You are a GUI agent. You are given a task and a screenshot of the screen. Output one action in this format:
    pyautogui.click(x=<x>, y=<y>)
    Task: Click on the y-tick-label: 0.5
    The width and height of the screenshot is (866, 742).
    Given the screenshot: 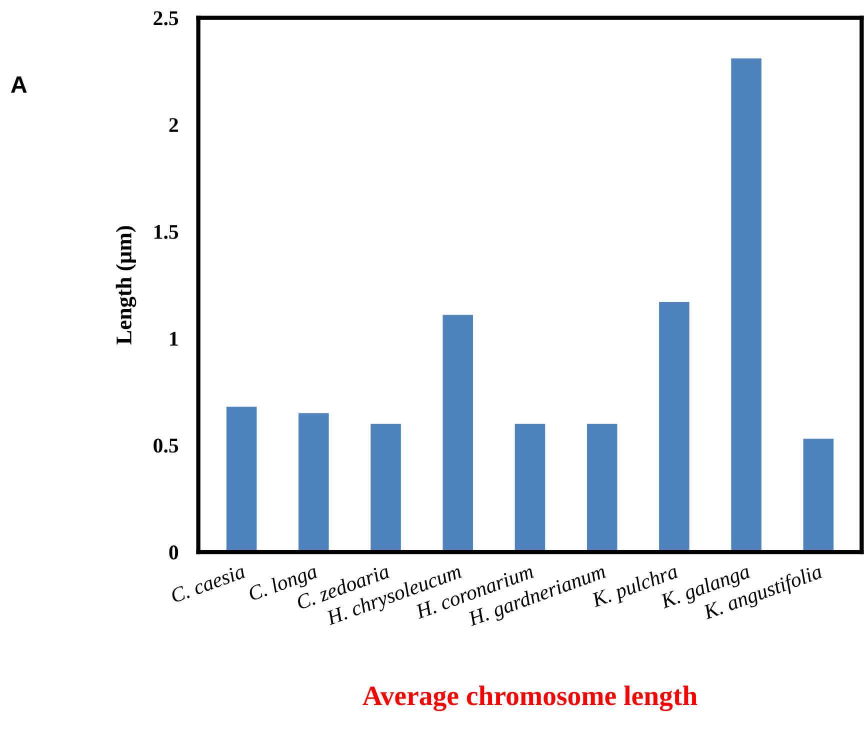 What is the action you would take?
    pyautogui.click(x=166, y=445)
    